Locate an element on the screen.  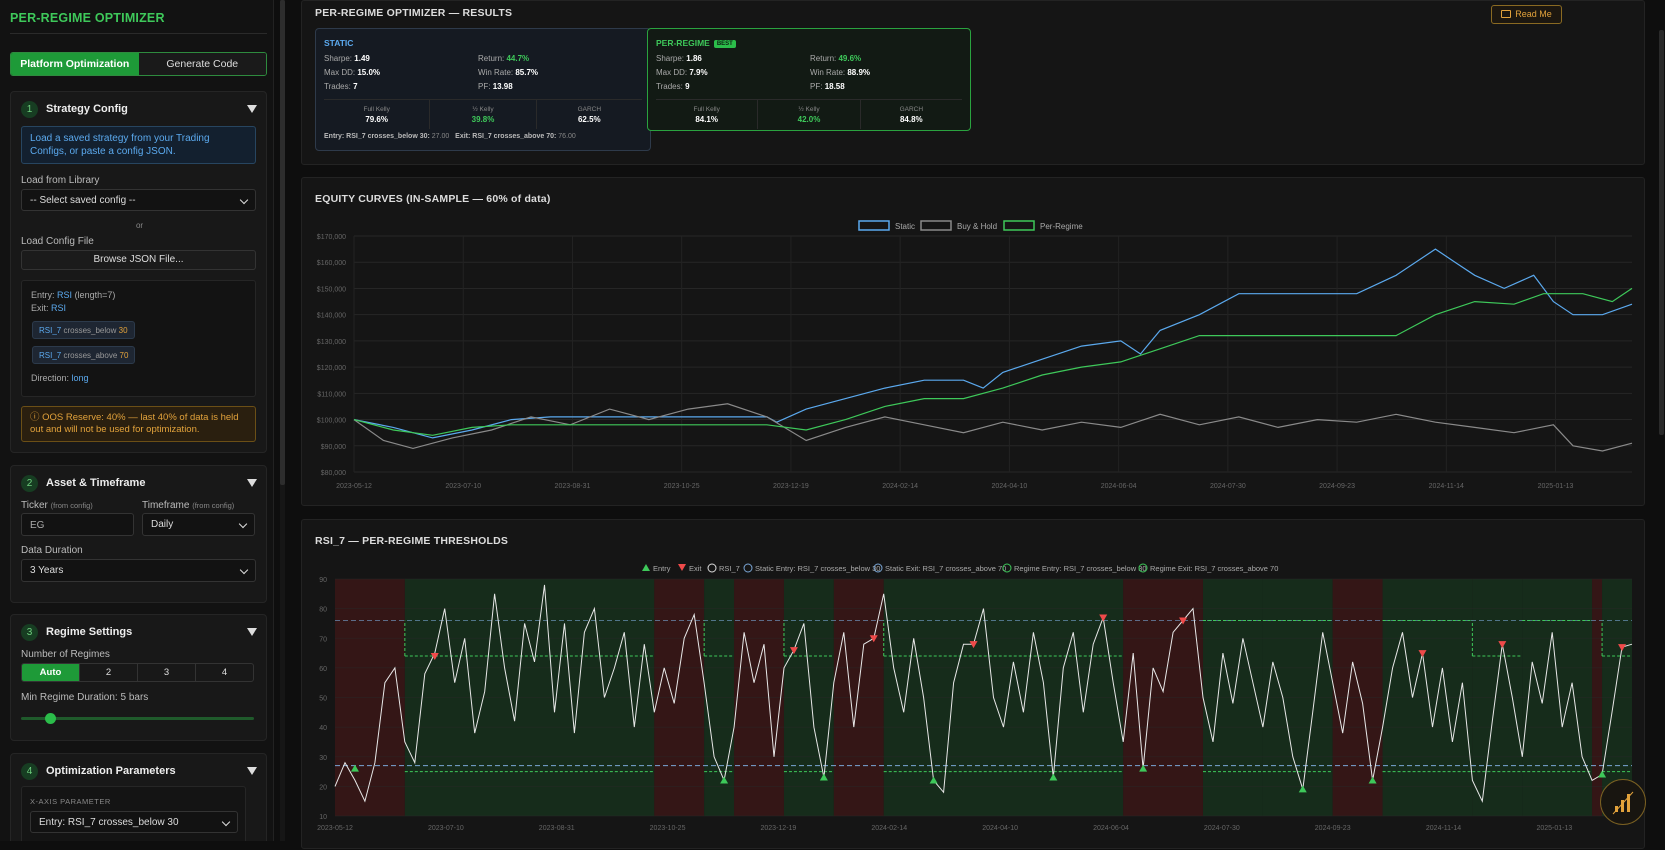
best-badge: BEST is located at coordinates (724, 44).